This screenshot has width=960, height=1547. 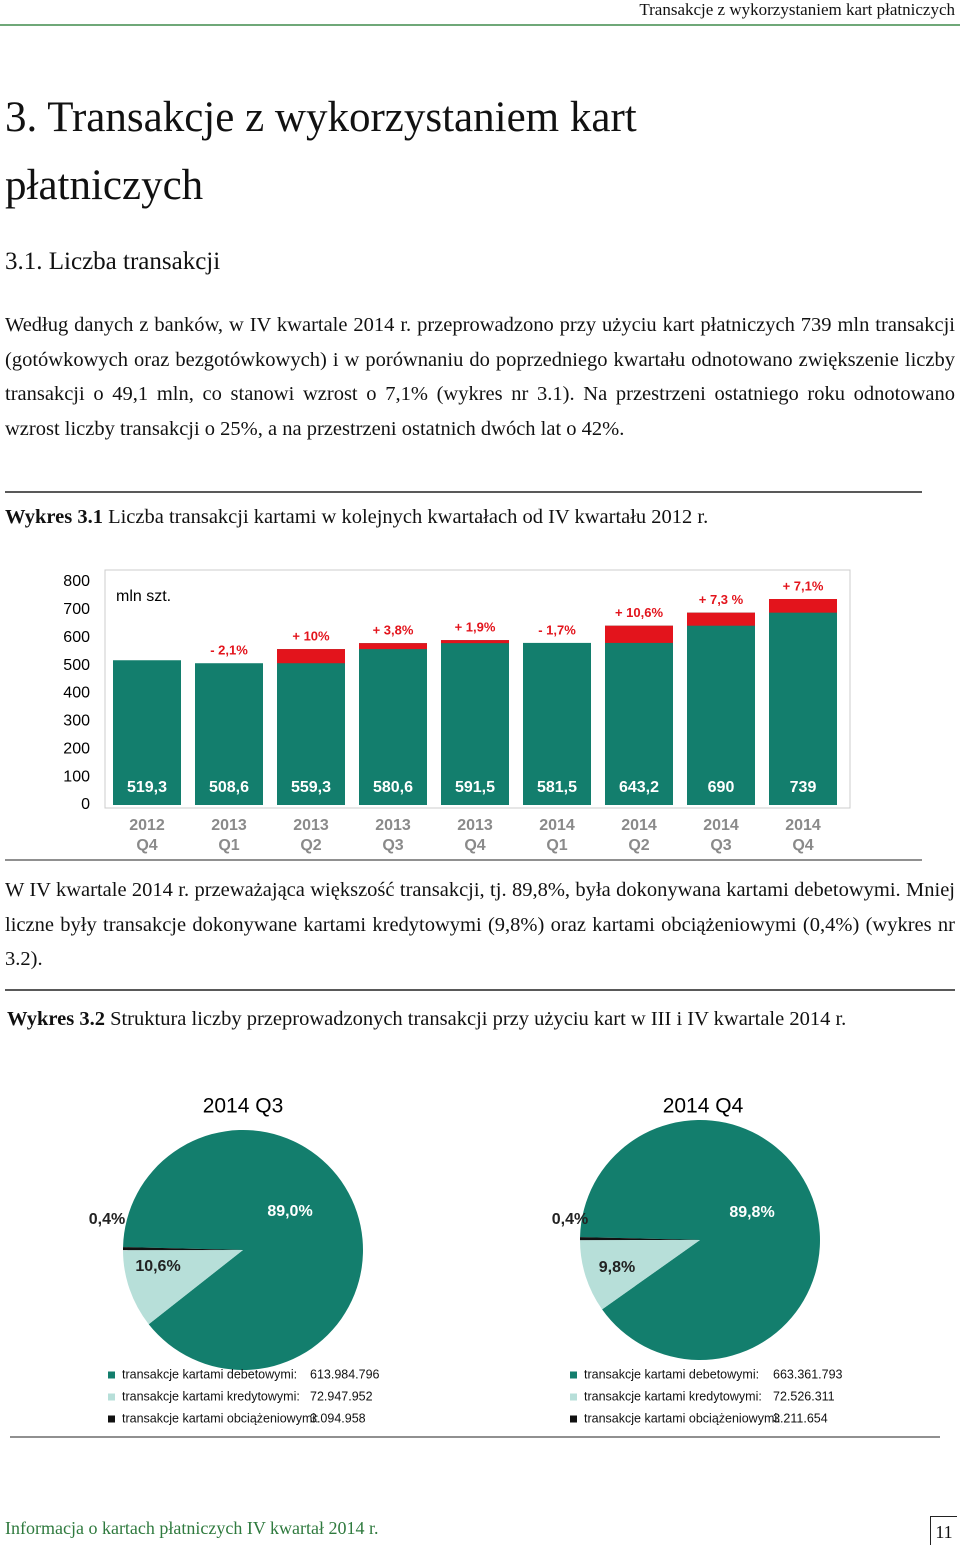 I want to click on x-tick-label: 2014 Q4, so click(x=803, y=835).